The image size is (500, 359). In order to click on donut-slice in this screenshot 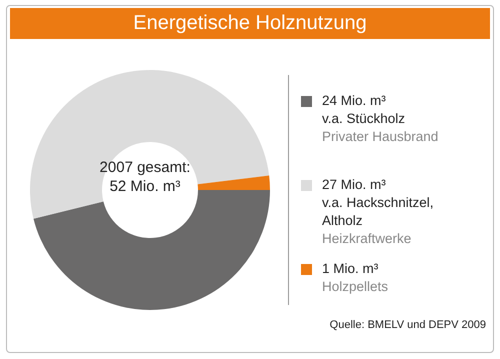, I will do `click(234, 183)`.